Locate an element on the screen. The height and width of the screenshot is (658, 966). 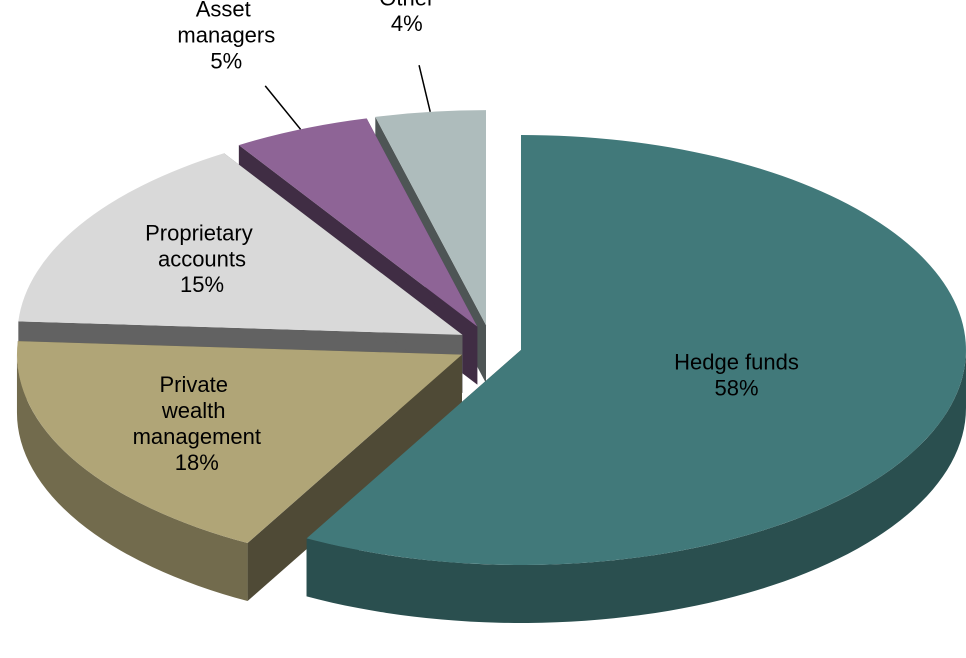
data-label: 15% is located at coordinates (202, 284).